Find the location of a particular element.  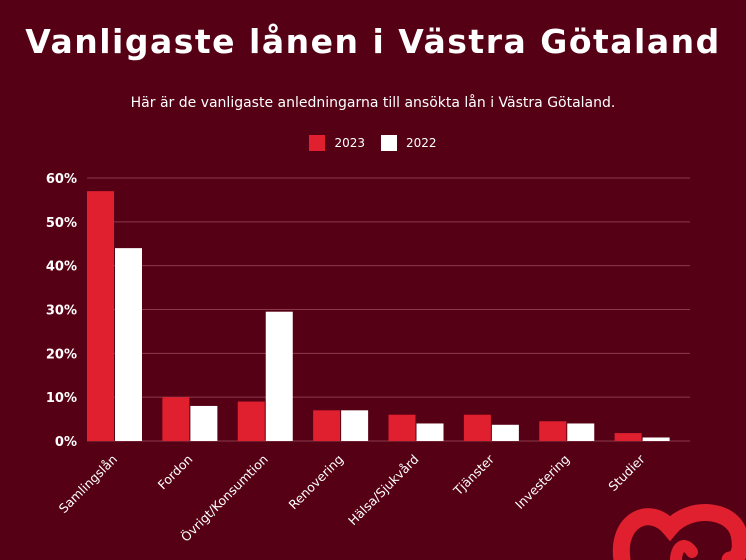

x-tick-label: Tjänster is located at coordinates (474, 475).